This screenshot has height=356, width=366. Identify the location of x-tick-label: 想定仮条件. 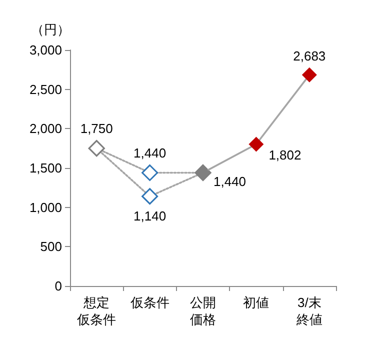
(96, 311).